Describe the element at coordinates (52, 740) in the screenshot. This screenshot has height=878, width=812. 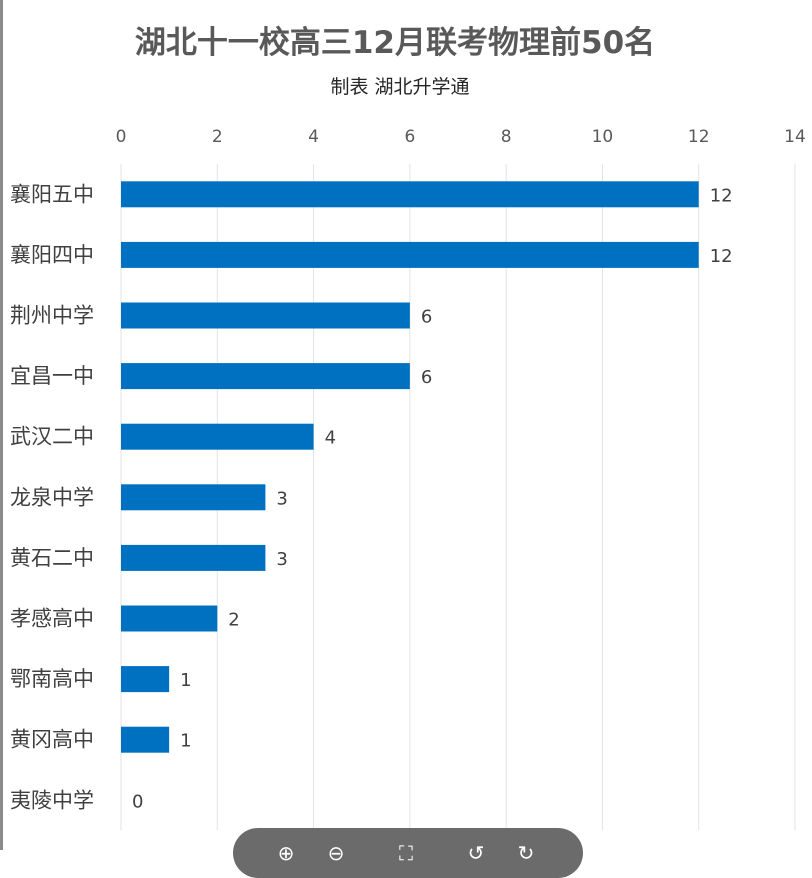
I see `category-label: 黄冈高中` at that location.